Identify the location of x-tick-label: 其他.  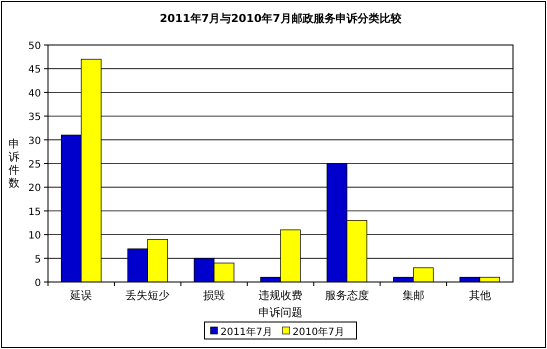
(479, 295).